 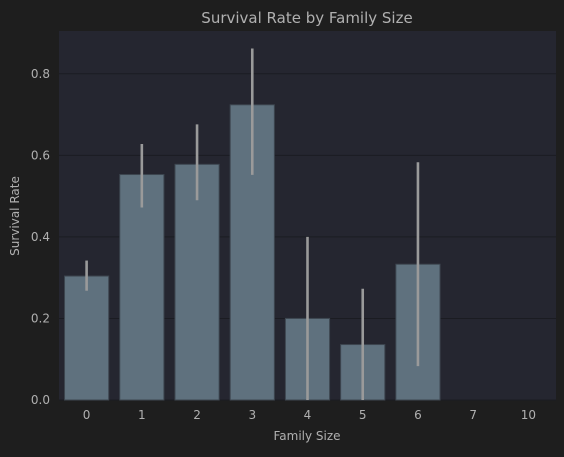 What do you see at coordinates (528, 415) in the screenshot?
I see `x-tick-label: 10` at bounding box center [528, 415].